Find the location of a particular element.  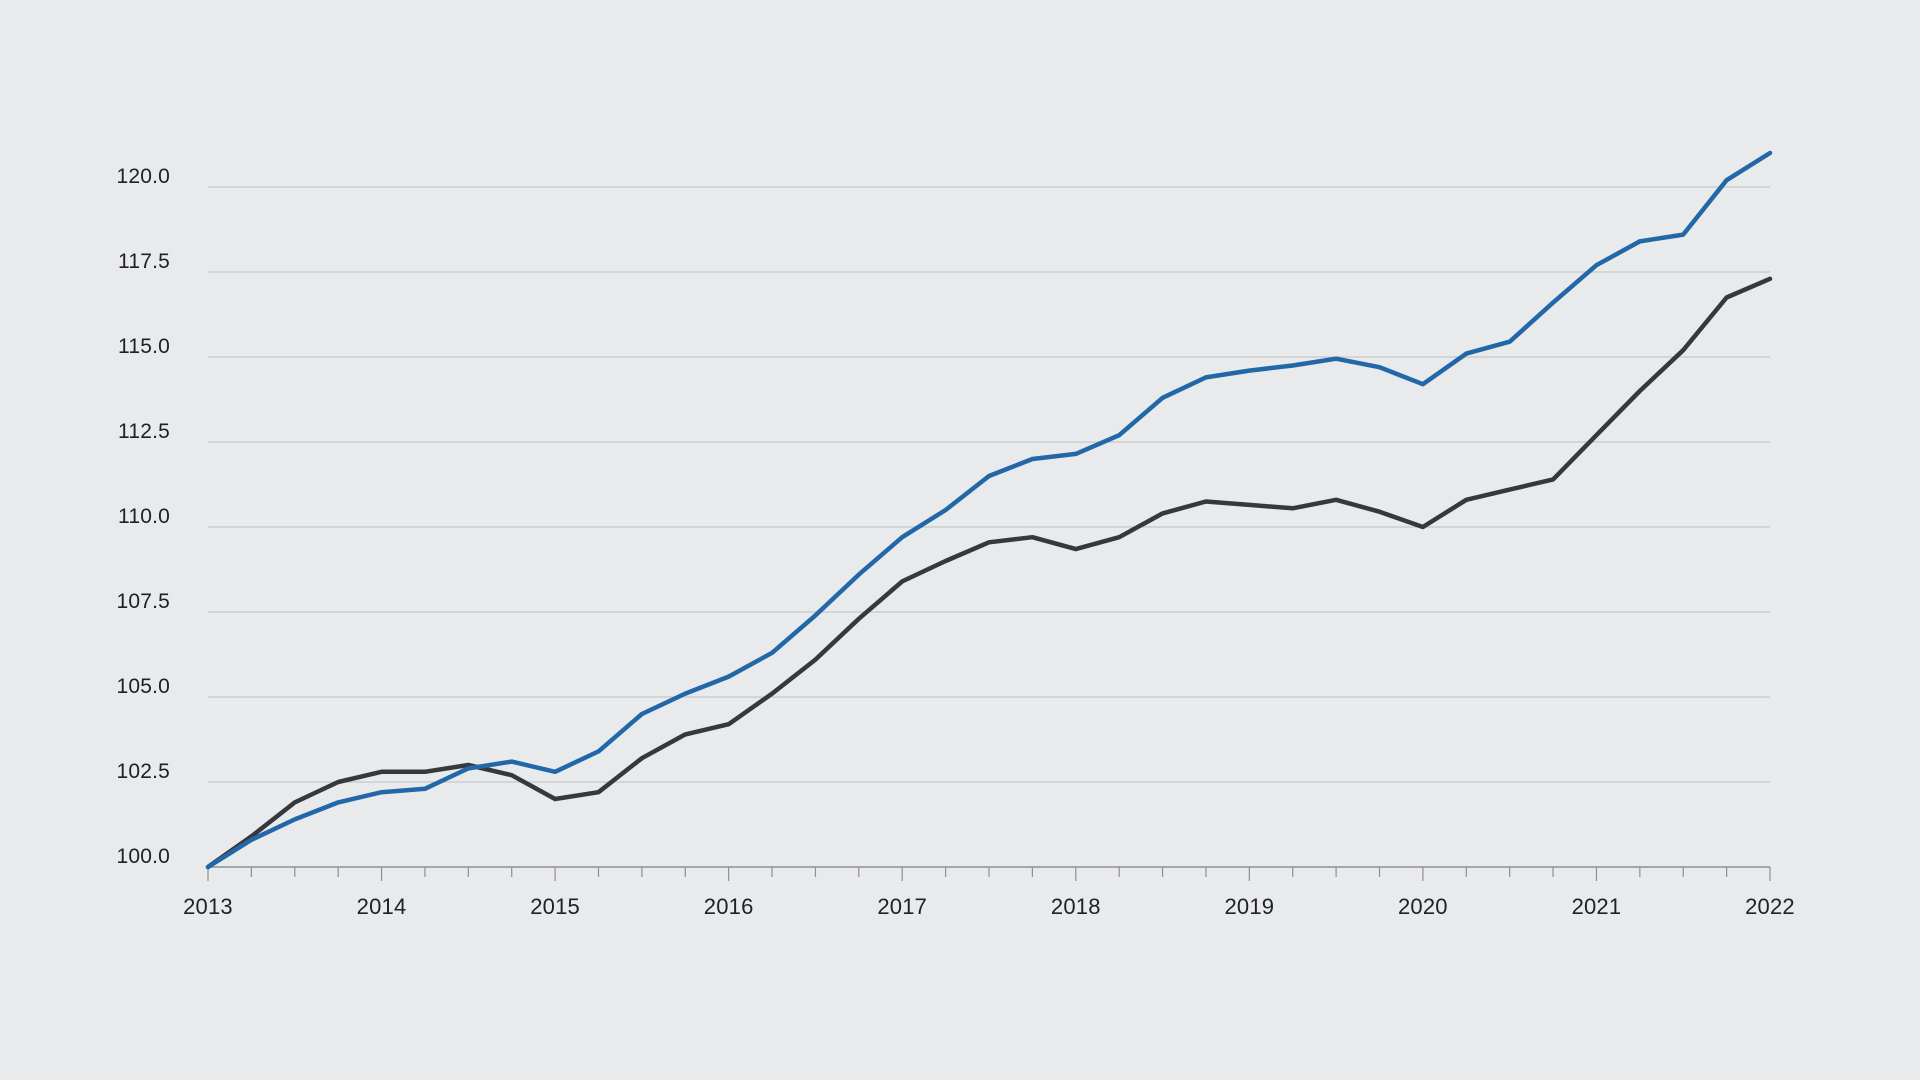

y-axis-label: 112.5 is located at coordinates (144, 431).